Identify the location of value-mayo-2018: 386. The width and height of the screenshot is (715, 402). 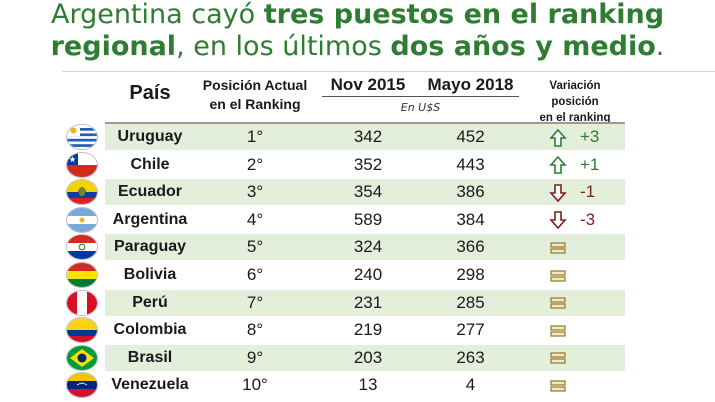
(470, 192).